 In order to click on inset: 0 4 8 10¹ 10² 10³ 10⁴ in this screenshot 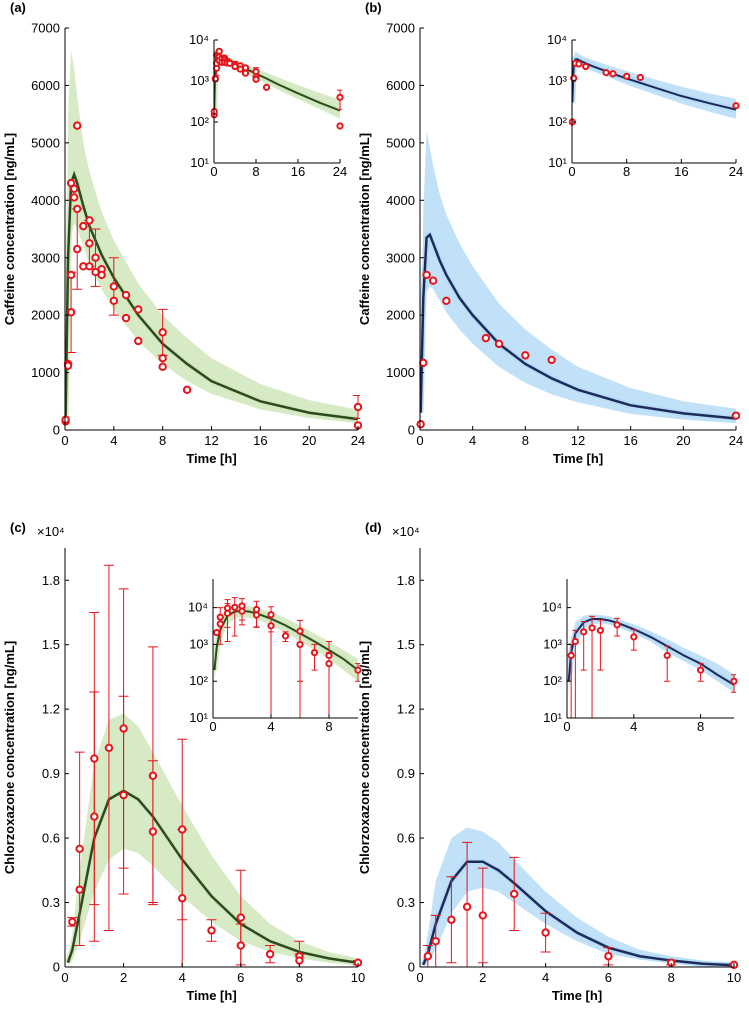, I will do `click(275, 656)`.